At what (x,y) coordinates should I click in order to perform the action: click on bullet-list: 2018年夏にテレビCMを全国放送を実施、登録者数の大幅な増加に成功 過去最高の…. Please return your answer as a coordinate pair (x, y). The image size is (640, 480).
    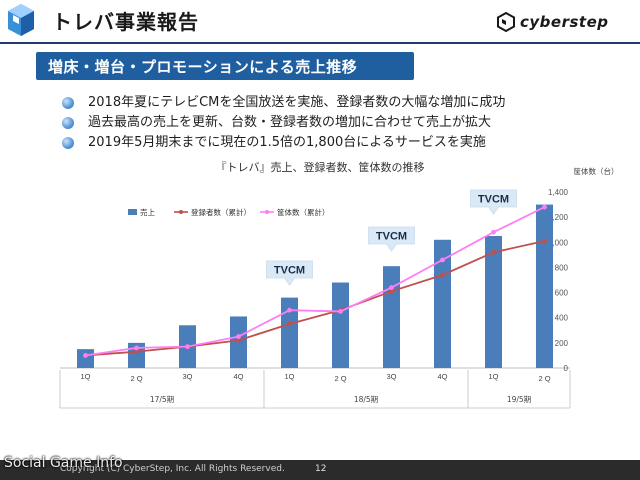
    Looking at the image, I should click on (283, 123).